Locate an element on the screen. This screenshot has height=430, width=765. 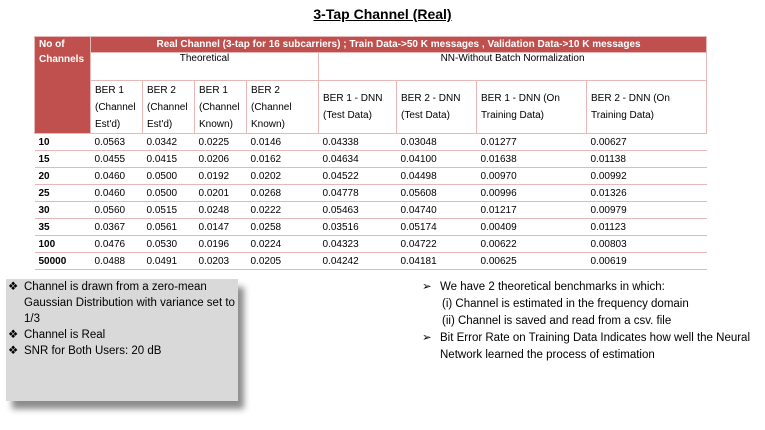
table-cell: 0.0488 is located at coordinates (116, 261).